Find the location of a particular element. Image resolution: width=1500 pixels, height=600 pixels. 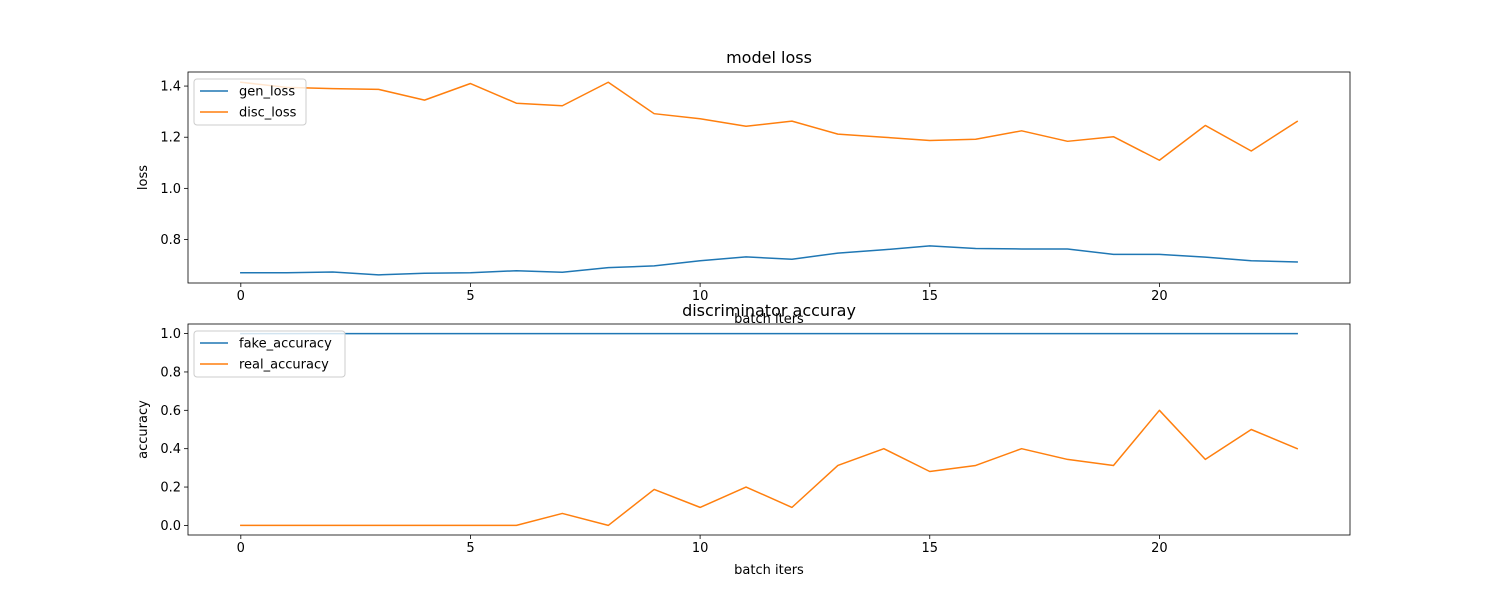

series-line-disc_loss is located at coordinates (769, 121).